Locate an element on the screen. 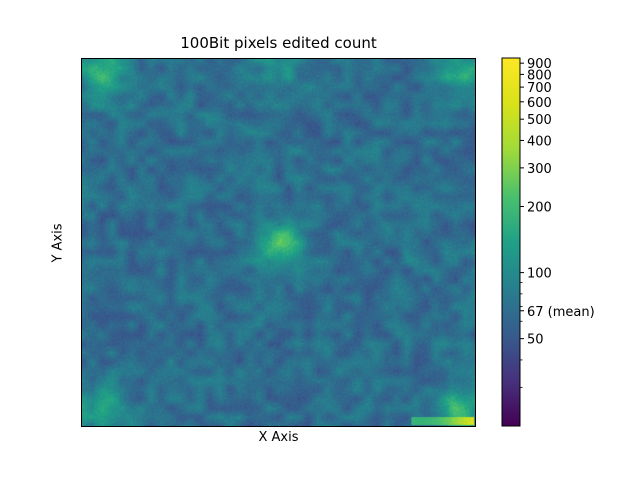  colorbar-tick-label: 800 is located at coordinates (539, 75).